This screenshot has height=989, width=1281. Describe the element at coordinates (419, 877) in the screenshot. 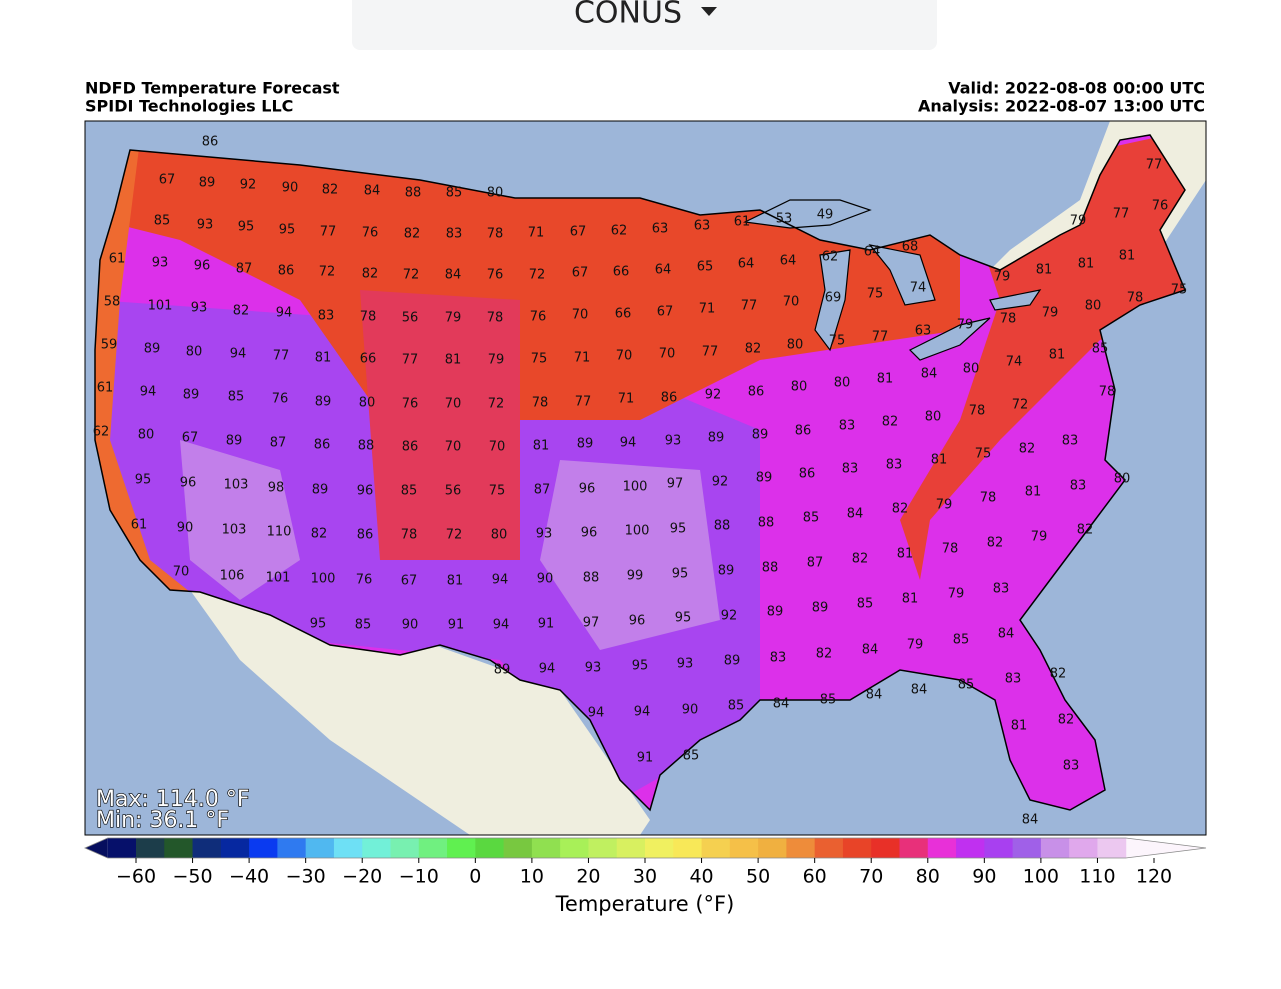

I see `colorbar-tick-label: −10` at that location.